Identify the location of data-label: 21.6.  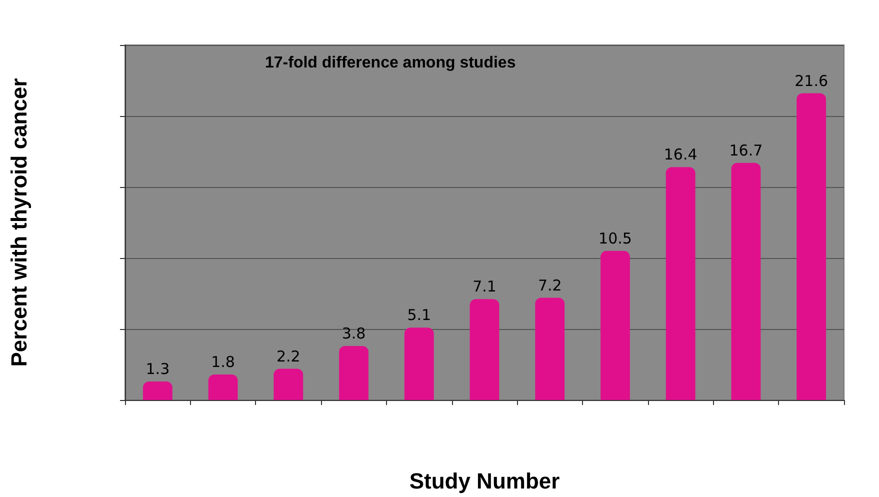
(811, 81).